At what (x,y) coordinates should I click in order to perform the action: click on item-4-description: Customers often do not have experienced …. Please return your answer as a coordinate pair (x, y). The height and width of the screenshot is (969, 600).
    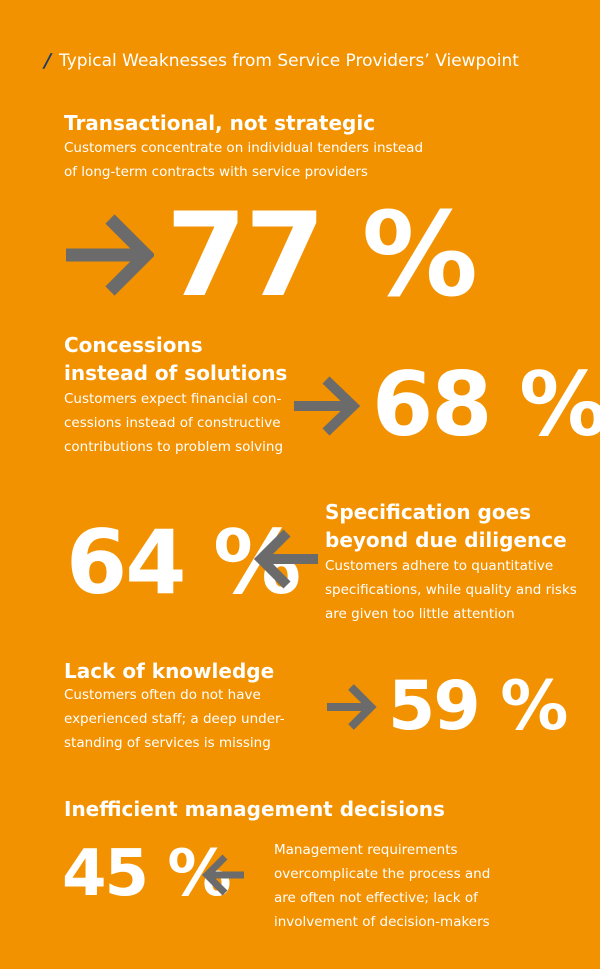
    Looking at the image, I should click on (174, 719).